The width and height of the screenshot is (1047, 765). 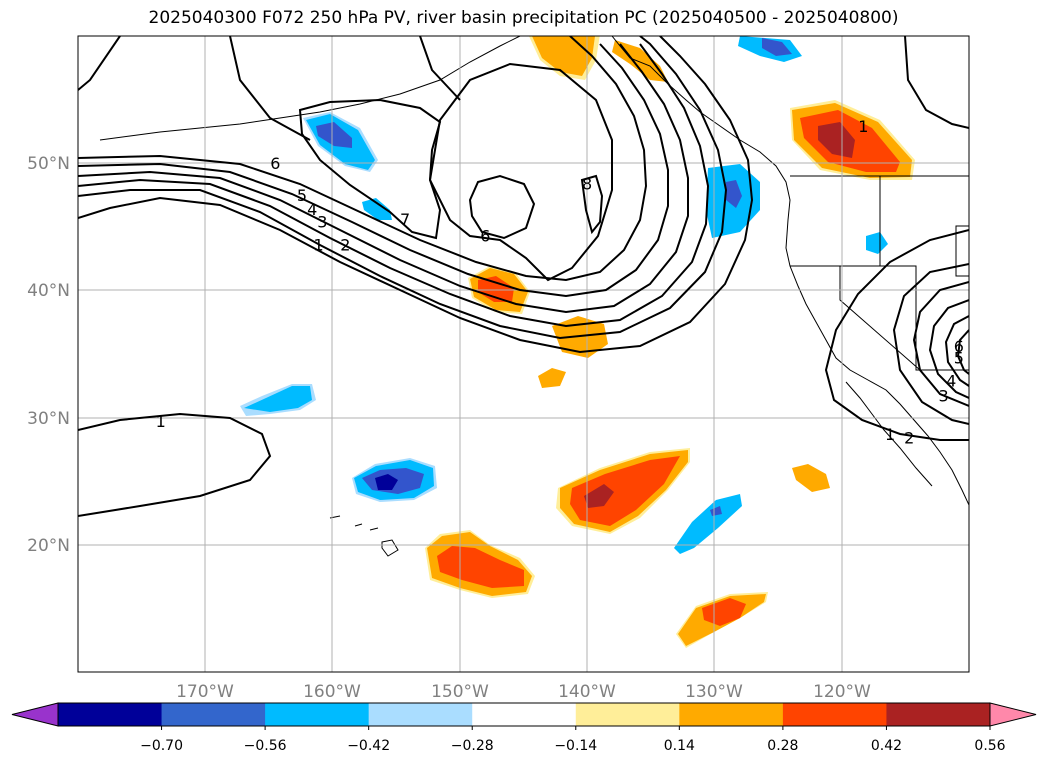 What do you see at coordinates (575, 746) in the screenshot?
I see `colorbar-tick-label: −0.14` at bounding box center [575, 746].